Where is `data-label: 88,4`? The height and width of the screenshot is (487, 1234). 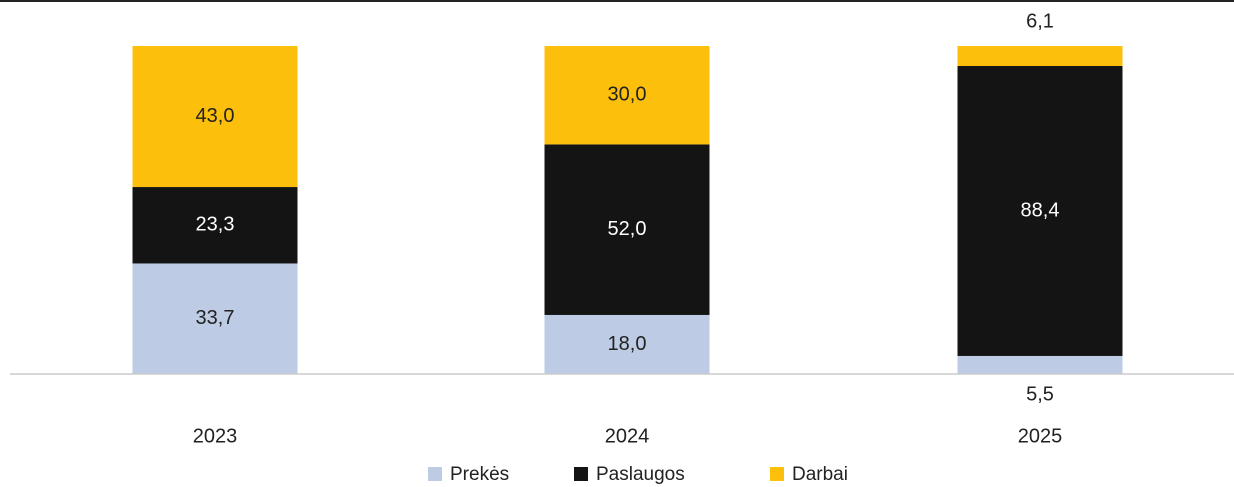 data-label: 88,4 is located at coordinates (1040, 210).